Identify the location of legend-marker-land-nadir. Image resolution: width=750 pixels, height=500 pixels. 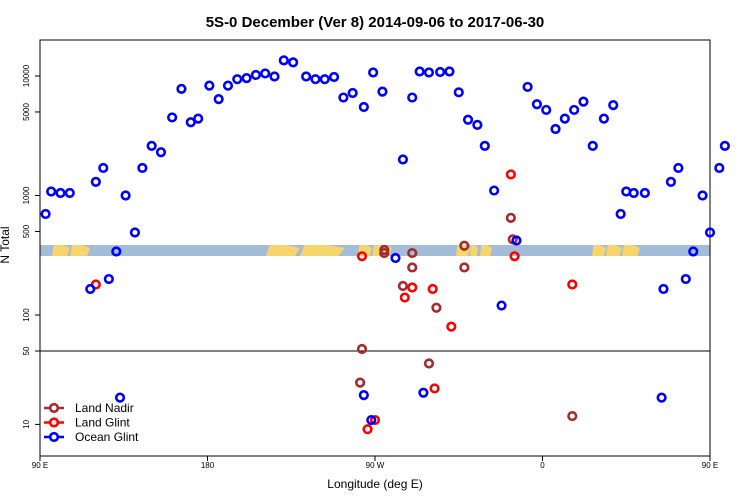
(54, 408).